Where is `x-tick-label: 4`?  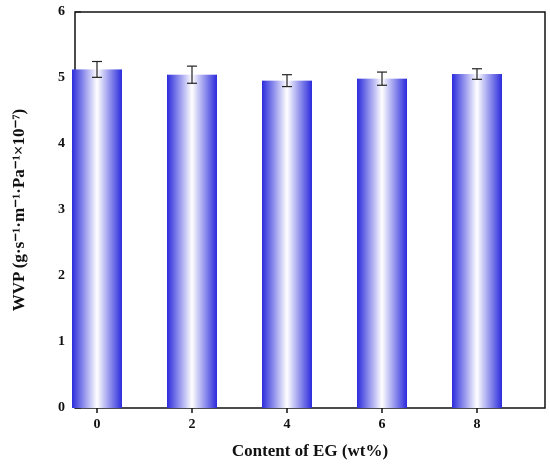
x-tick-label: 4 is located at coordinates (287, 424).